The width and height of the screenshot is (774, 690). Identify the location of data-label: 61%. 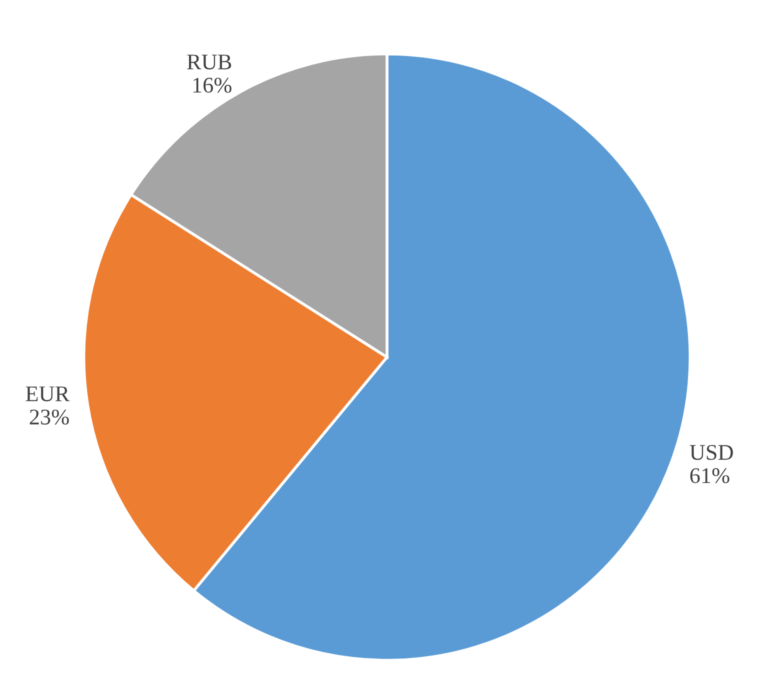
(710, 476).